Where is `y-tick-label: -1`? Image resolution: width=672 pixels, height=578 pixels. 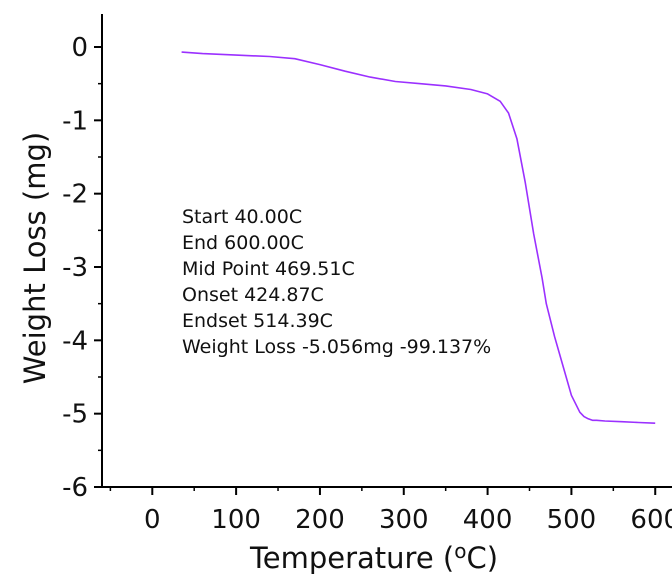 y-tick-label: -1 is located at coordinates (75, 121).